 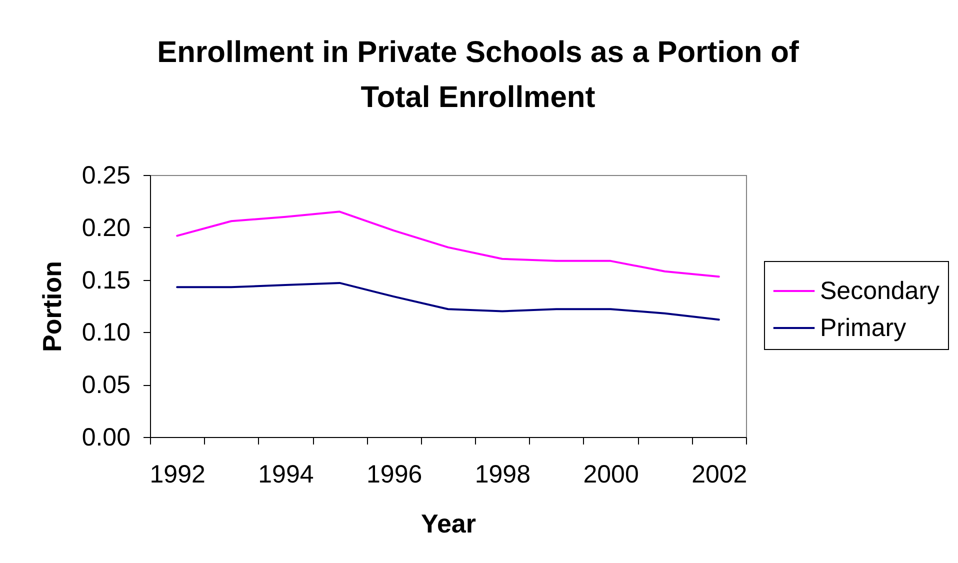 I want to click on x-tick-label: 1998, so click(x=502, y=474).